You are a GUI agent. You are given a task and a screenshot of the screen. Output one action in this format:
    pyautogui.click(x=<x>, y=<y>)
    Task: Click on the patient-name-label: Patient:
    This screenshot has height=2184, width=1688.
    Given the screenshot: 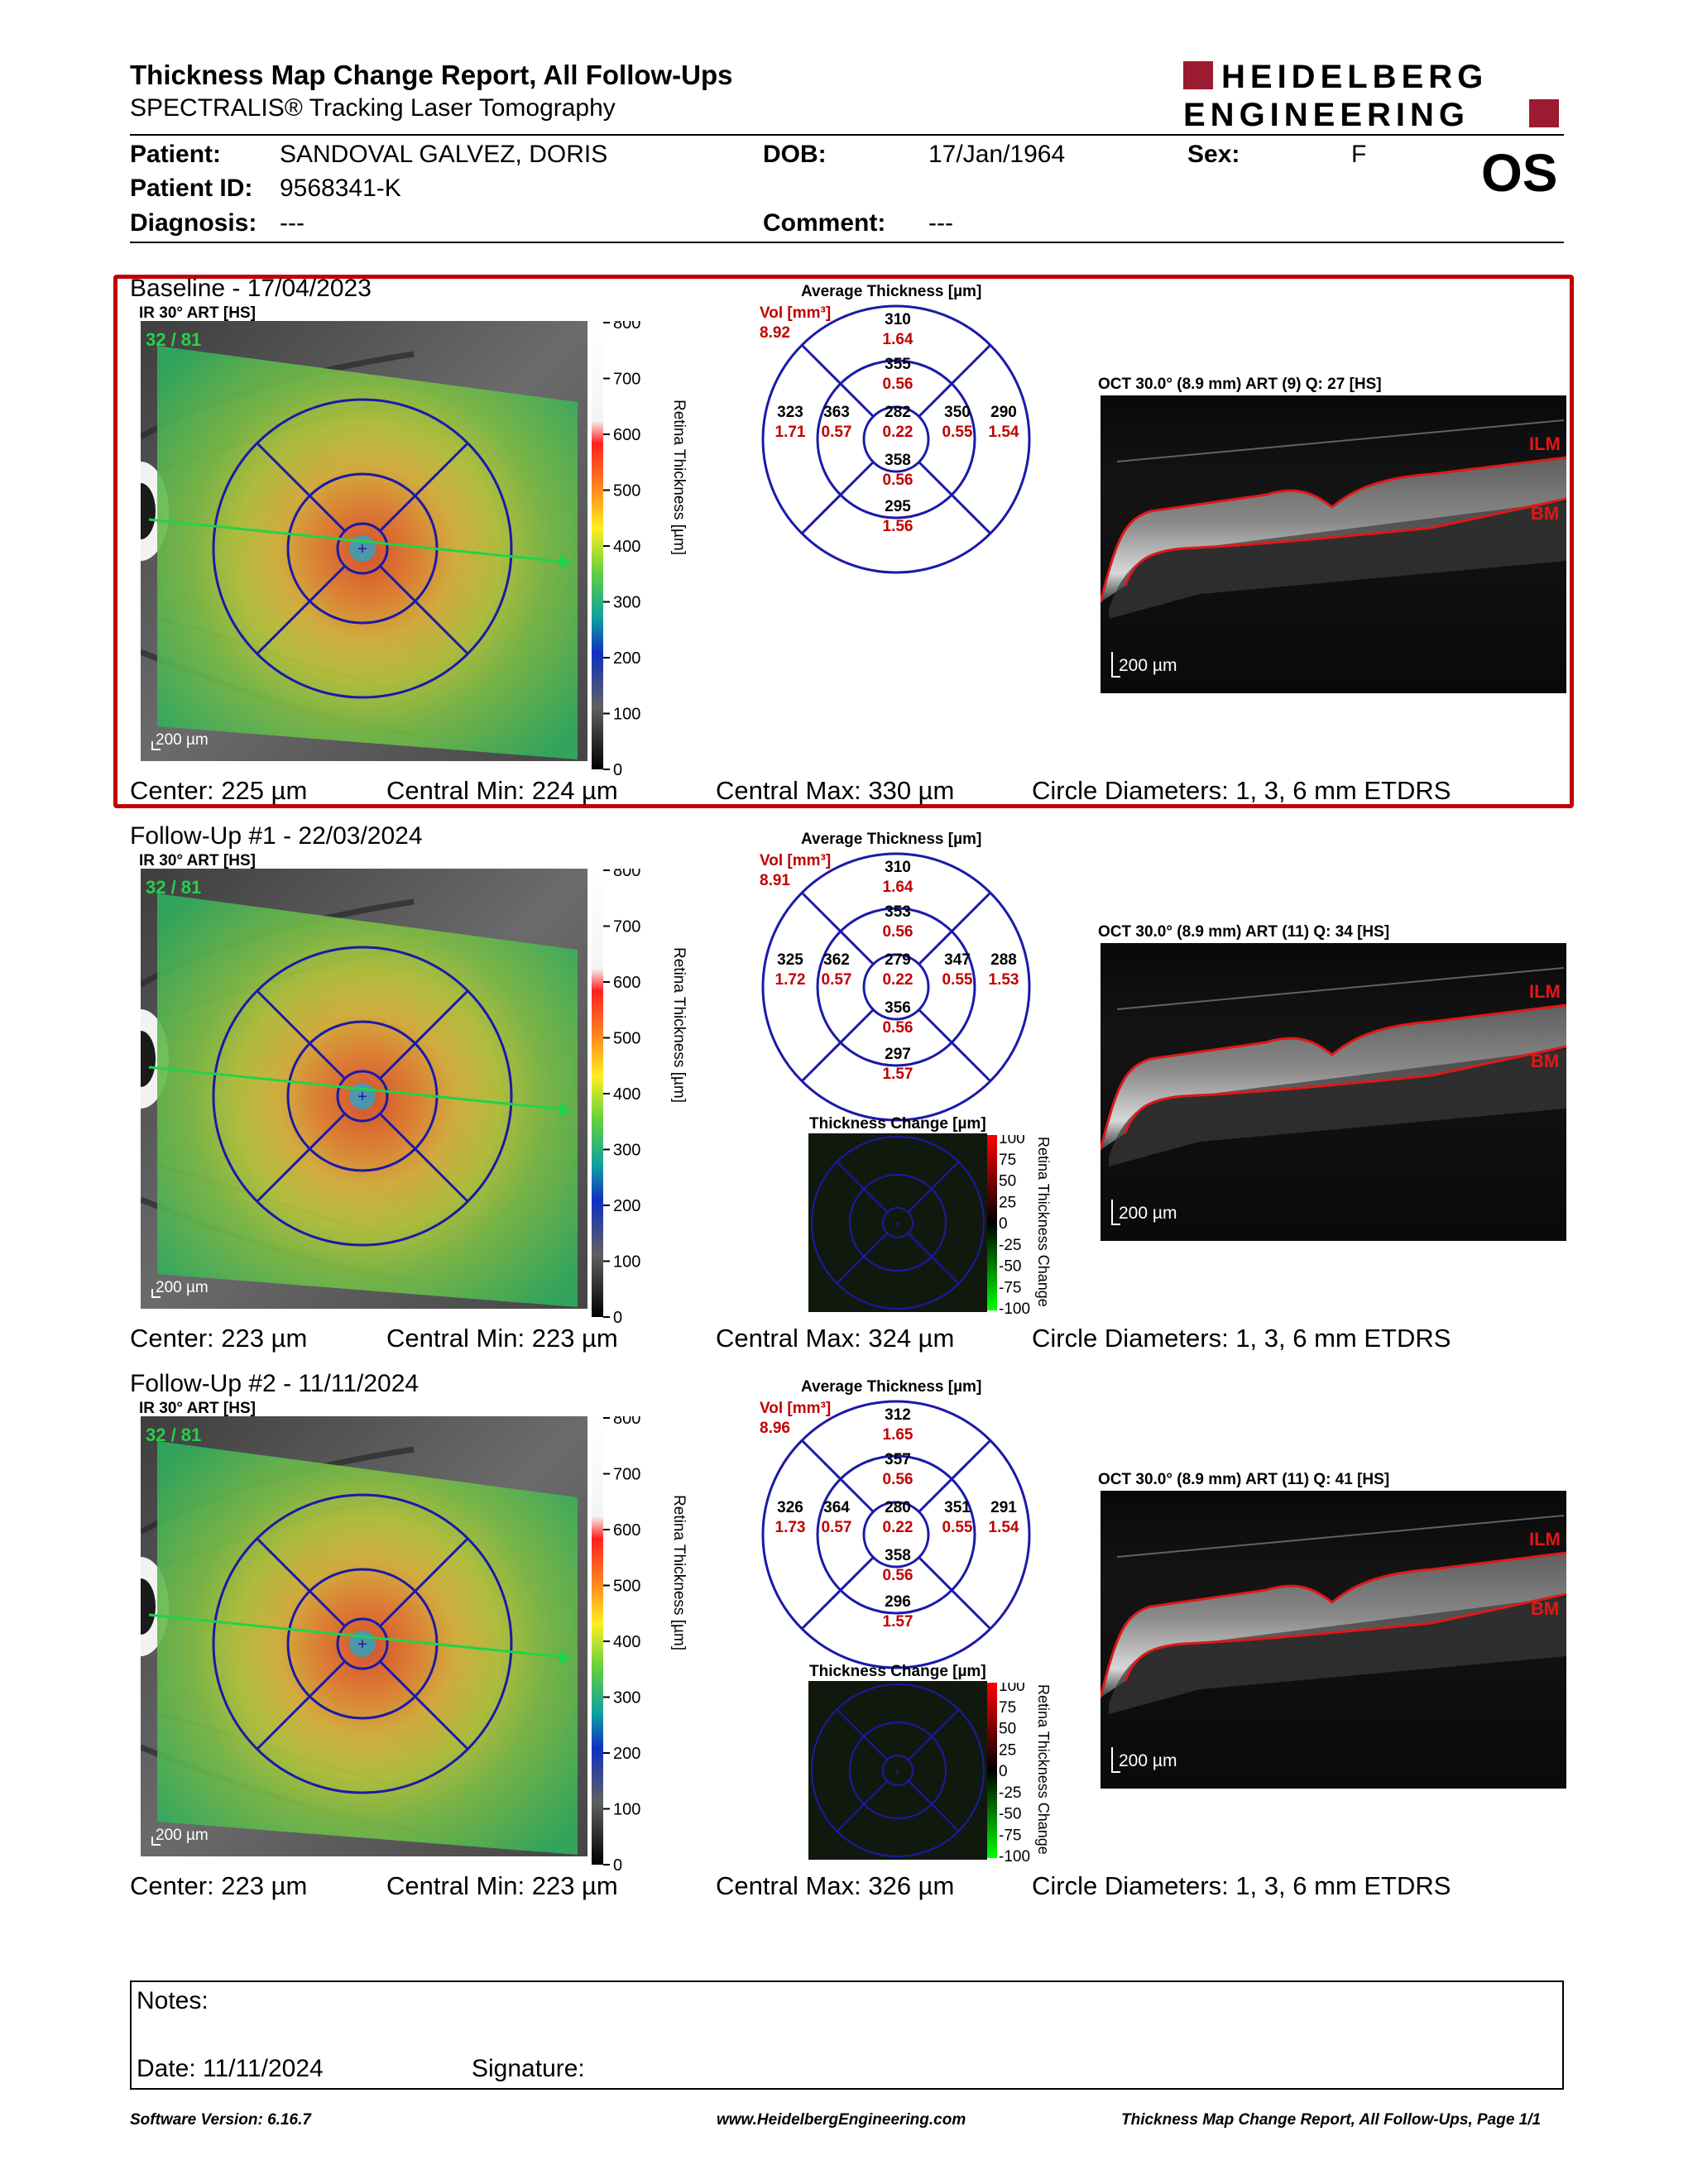 What is the action you would take?
    pyautogui.click(x=176, y=154)
    